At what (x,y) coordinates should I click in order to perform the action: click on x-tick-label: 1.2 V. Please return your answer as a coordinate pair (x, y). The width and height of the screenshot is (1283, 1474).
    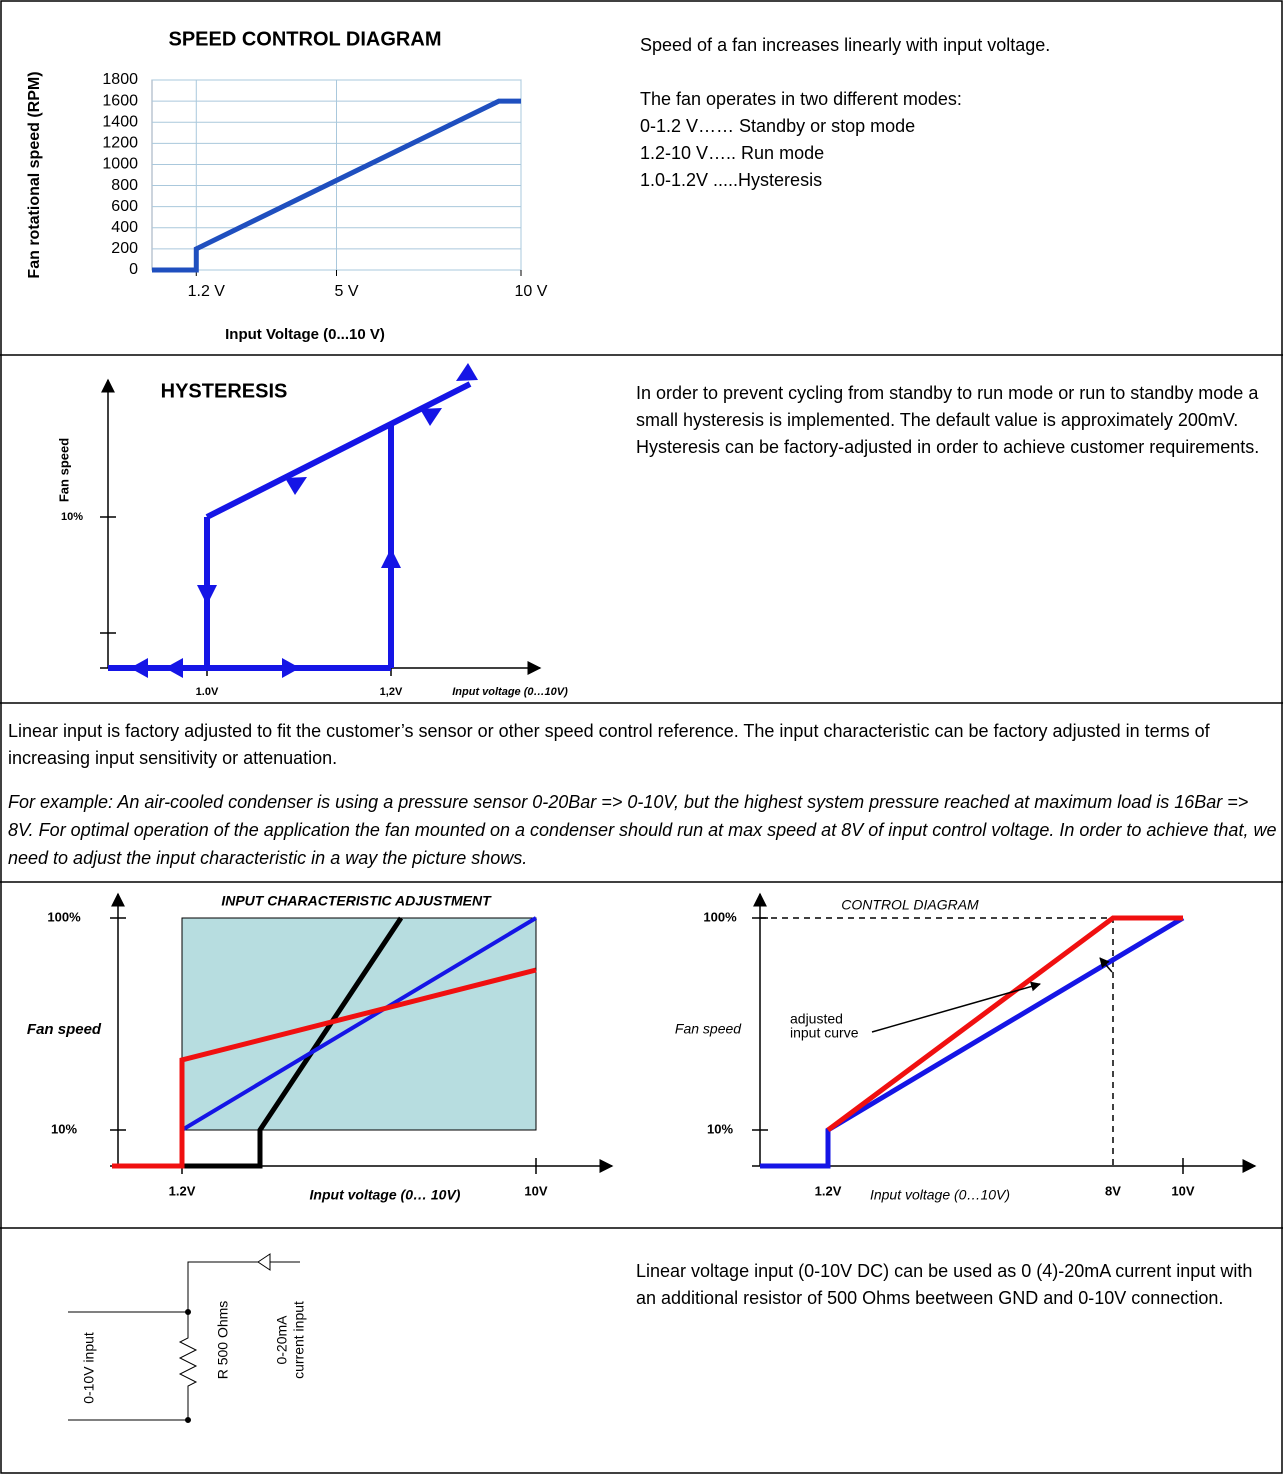
    Looking at the image, I should click on (207, 291).